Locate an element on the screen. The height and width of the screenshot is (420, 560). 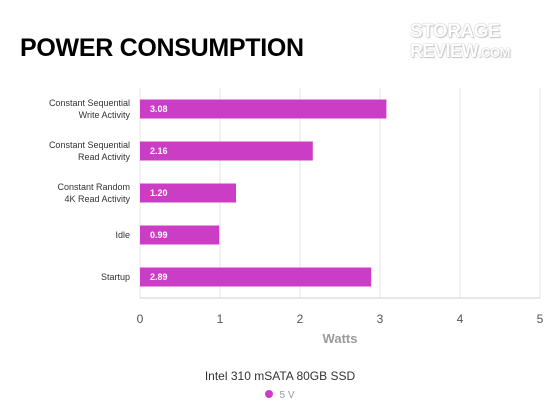
x-tick-label-1: 1 is located at coordinates (220, 319).